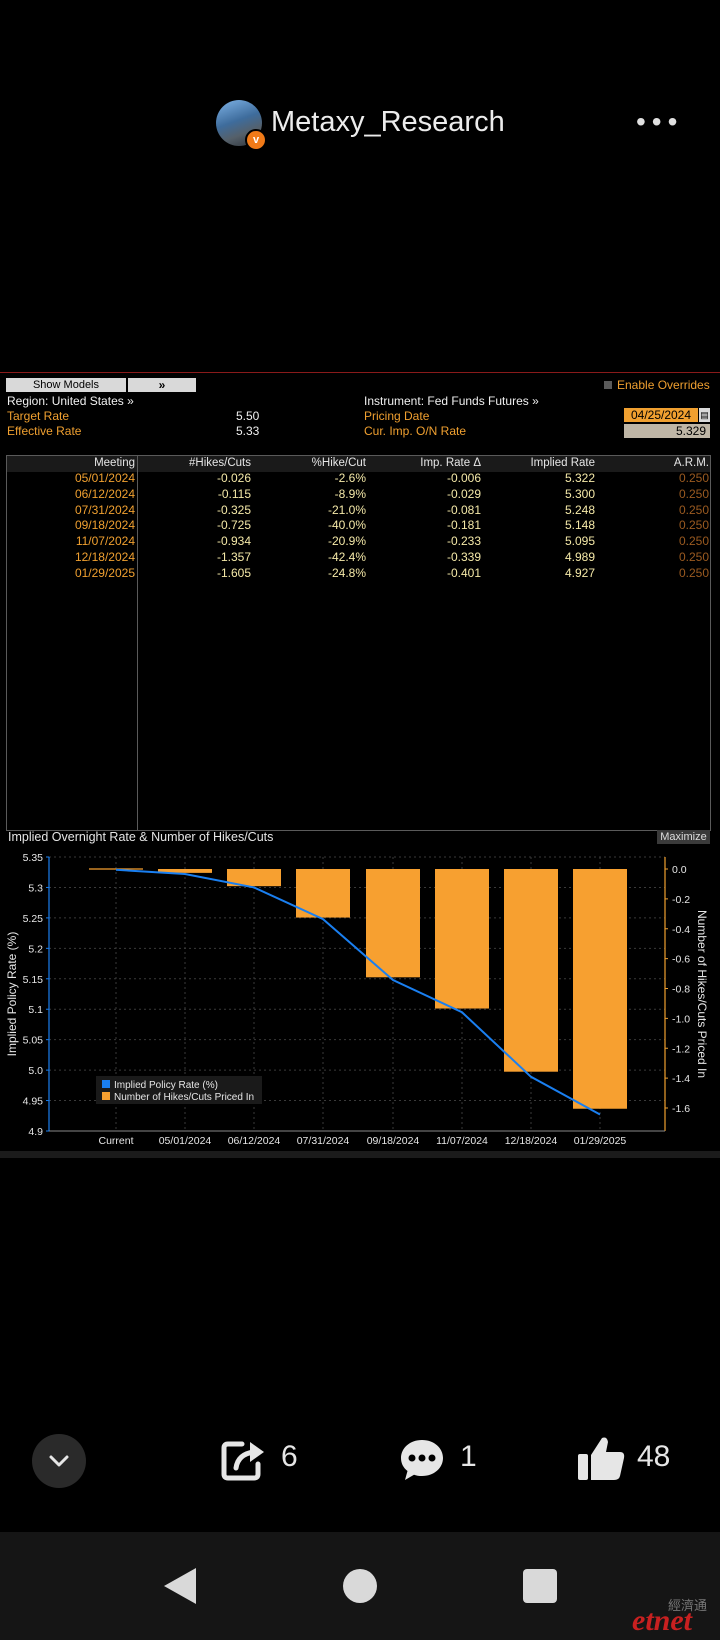 This screenshot has width=720, height=1640. I want to click on target-rate-value: 5.50, so click(248, 416).